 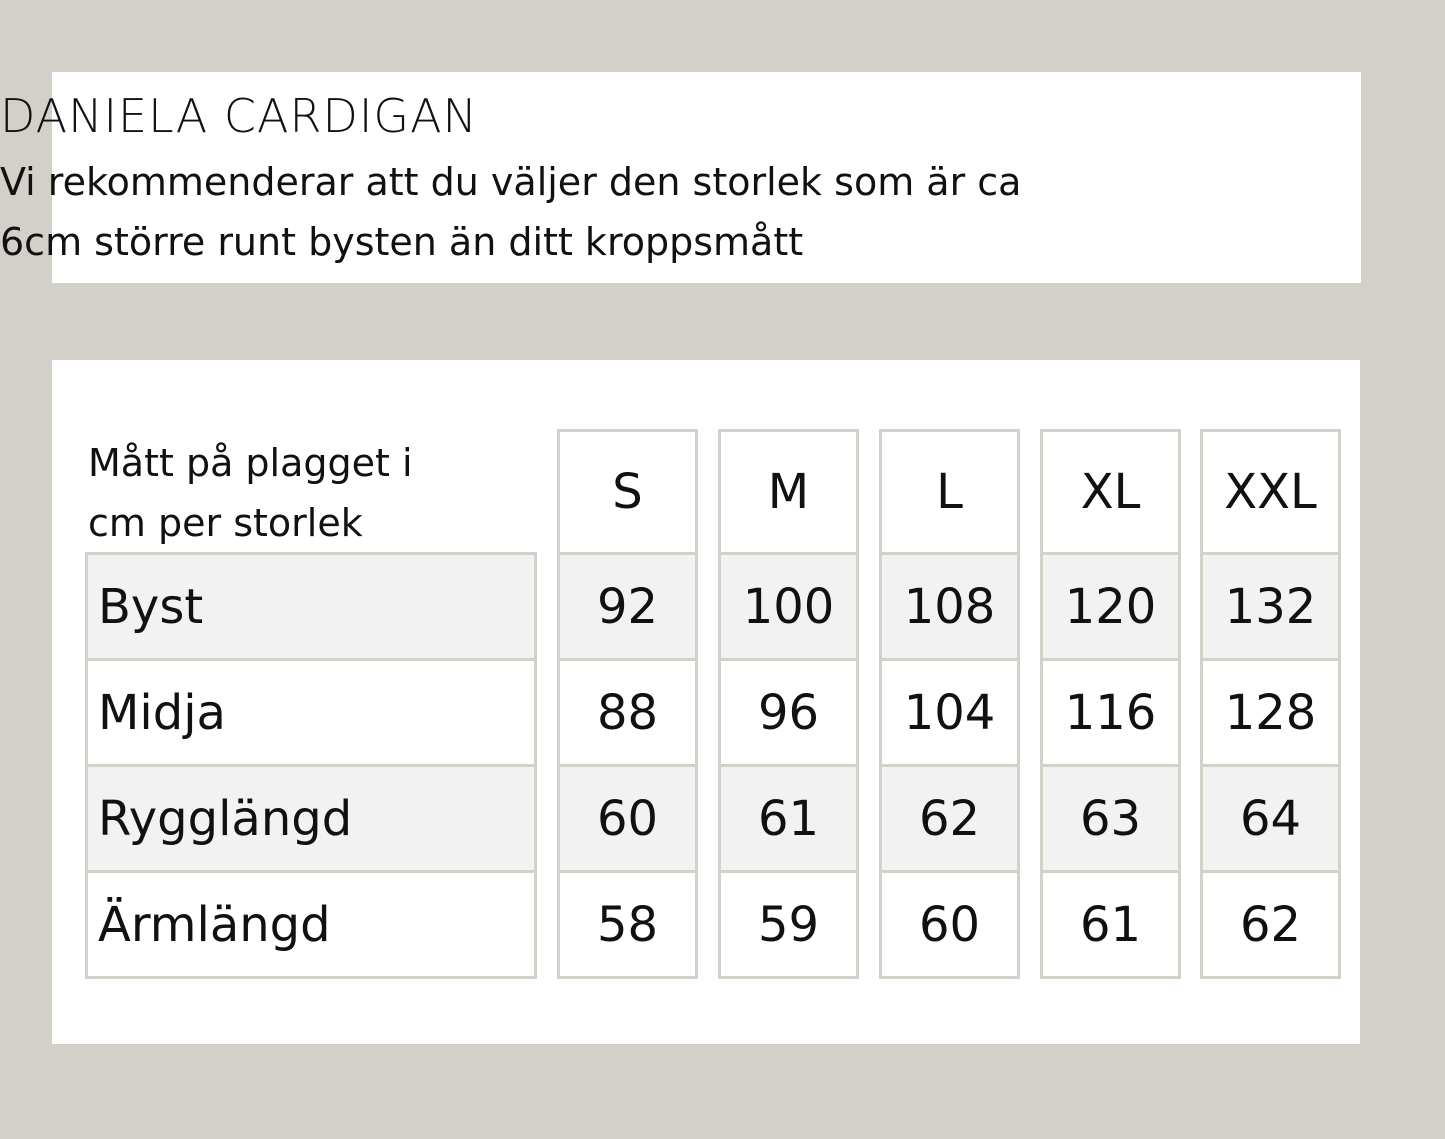 What do you see at coordinates (1270, 818) in the screenshot?
I see `table-cell: 64` at bounding box center [1270, 818].